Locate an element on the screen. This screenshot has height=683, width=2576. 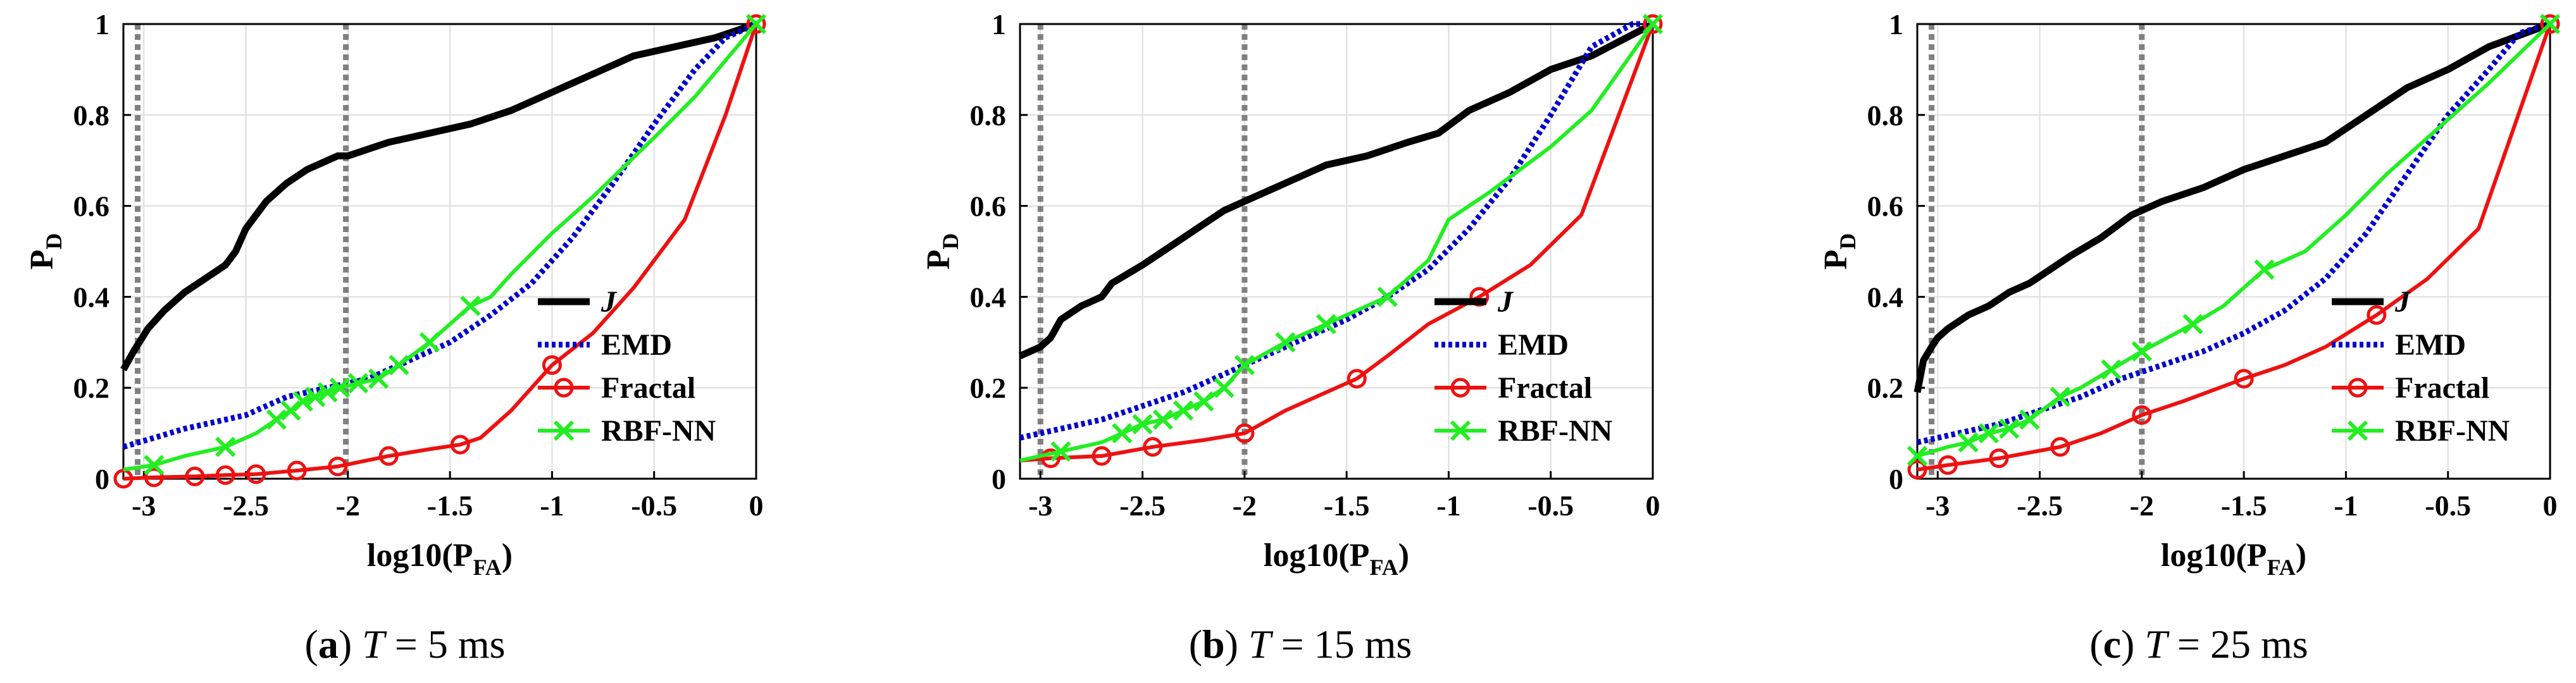
caption-variable: T is located at coordinates (1261, 644).